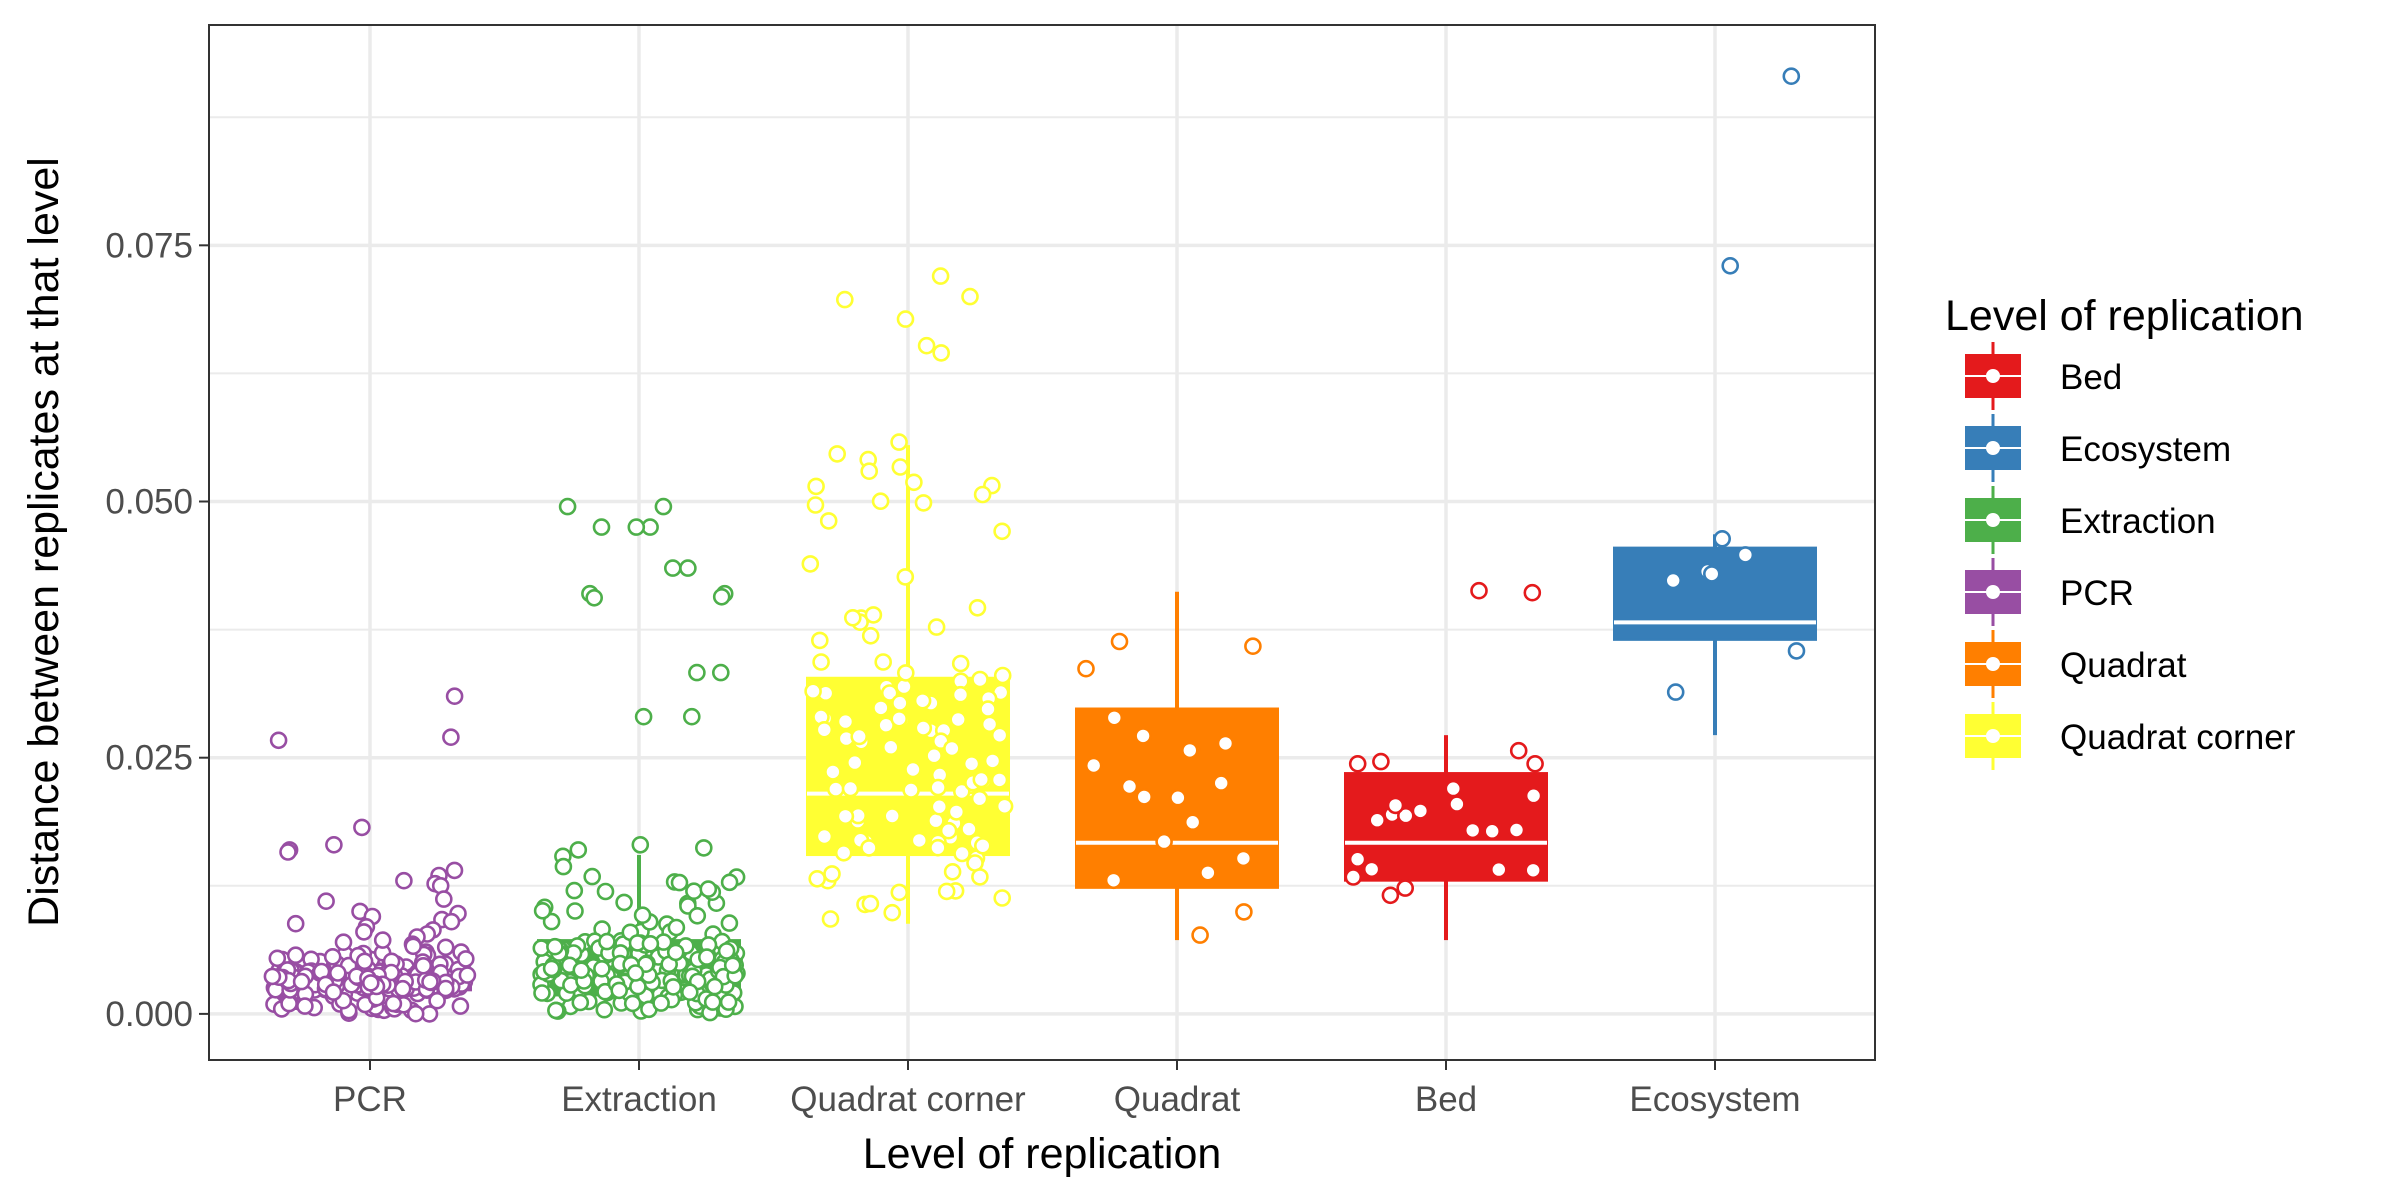 The height and width of the screenshot is (1200, 2400). I want to click on x-tick-label: Quadrat, so click(1177, 1099).